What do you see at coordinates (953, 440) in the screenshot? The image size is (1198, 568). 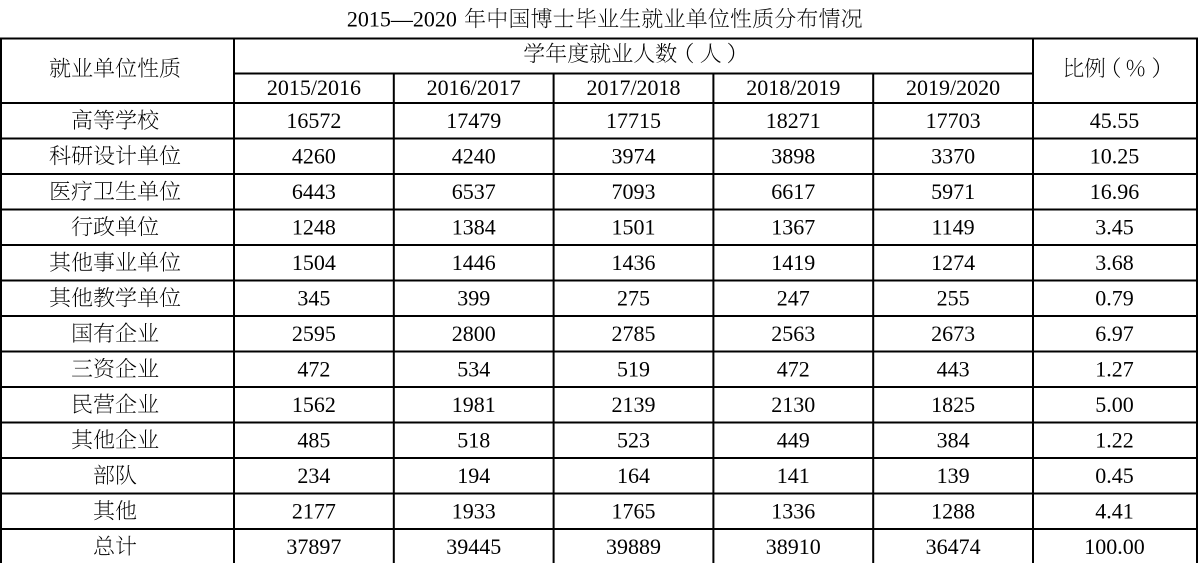 I see `svg-text: 384` at bounding box center [953, 440].